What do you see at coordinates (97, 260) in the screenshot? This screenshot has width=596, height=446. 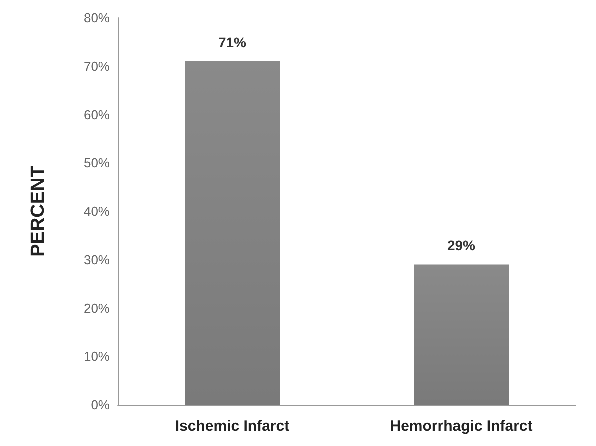 I see `y-tick-label: 30%` at bounding box center [97, 260].